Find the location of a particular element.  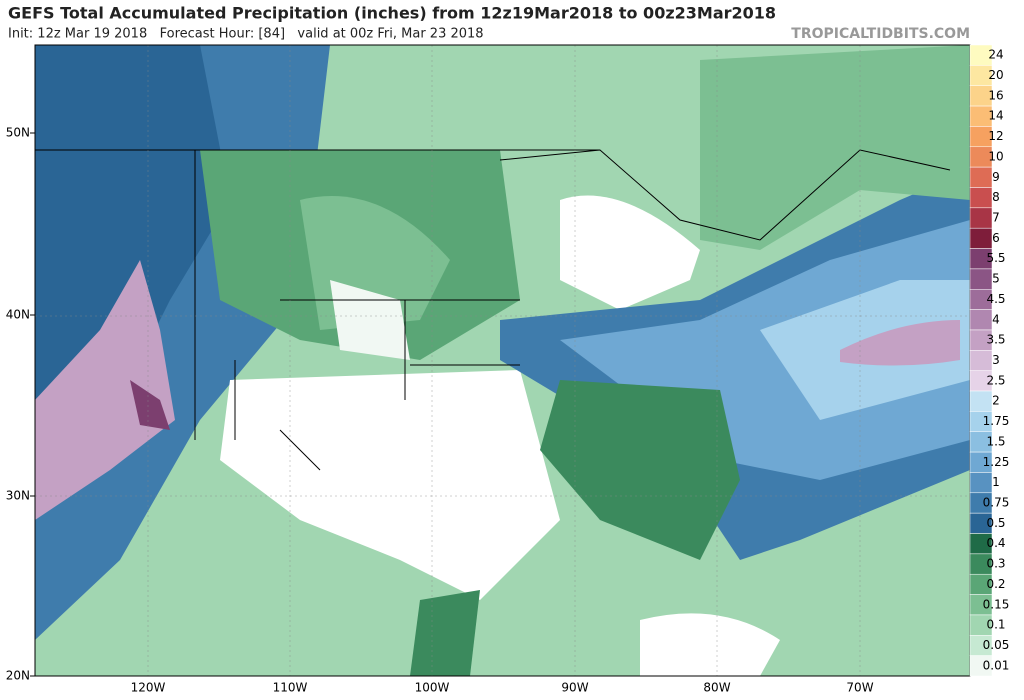

lat-label: 20N is located at coordinates (18, 676).